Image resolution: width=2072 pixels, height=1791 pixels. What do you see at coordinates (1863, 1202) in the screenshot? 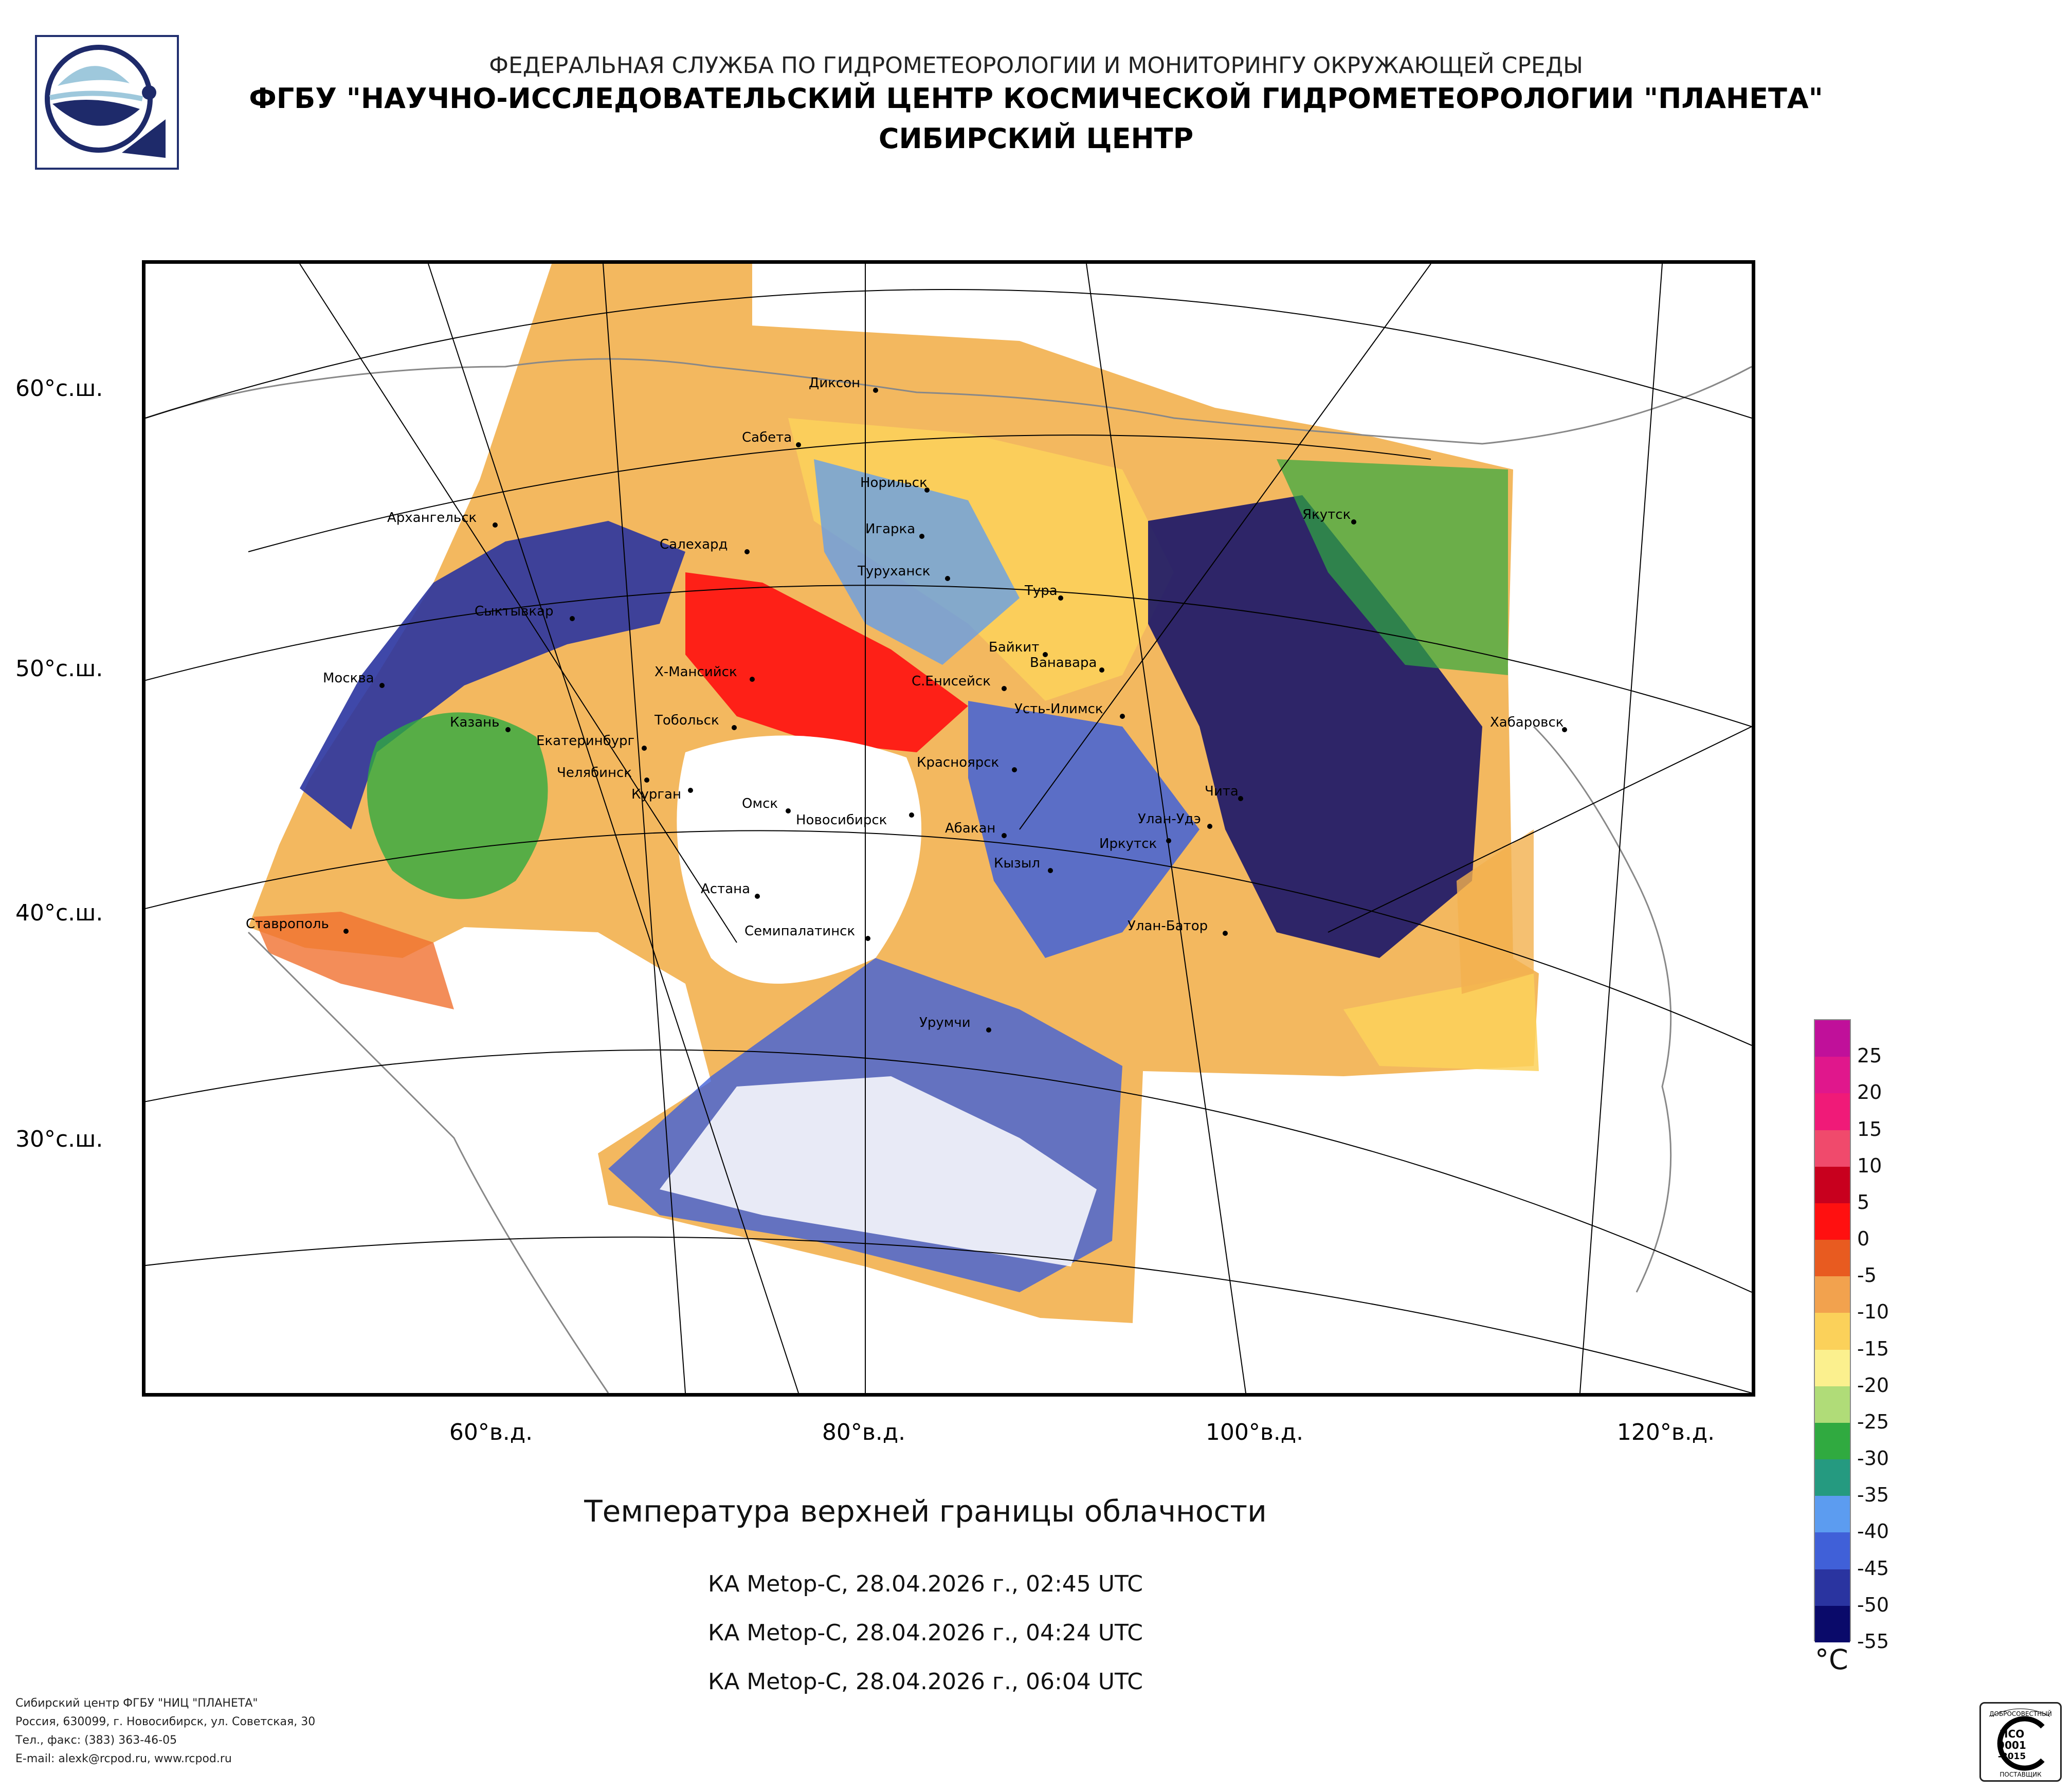
I see `legend-tick-label: 5` at bounding box center [1863, 1202].